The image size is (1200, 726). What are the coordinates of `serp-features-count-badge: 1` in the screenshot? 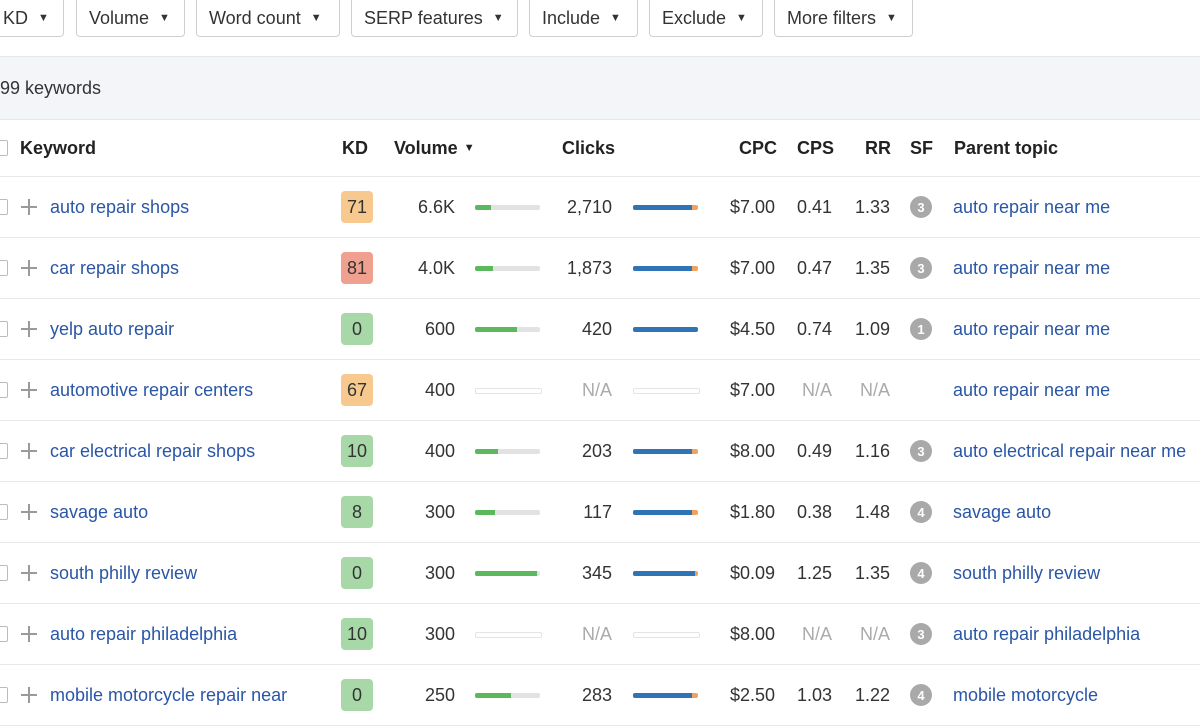 It's located at (921, 329).